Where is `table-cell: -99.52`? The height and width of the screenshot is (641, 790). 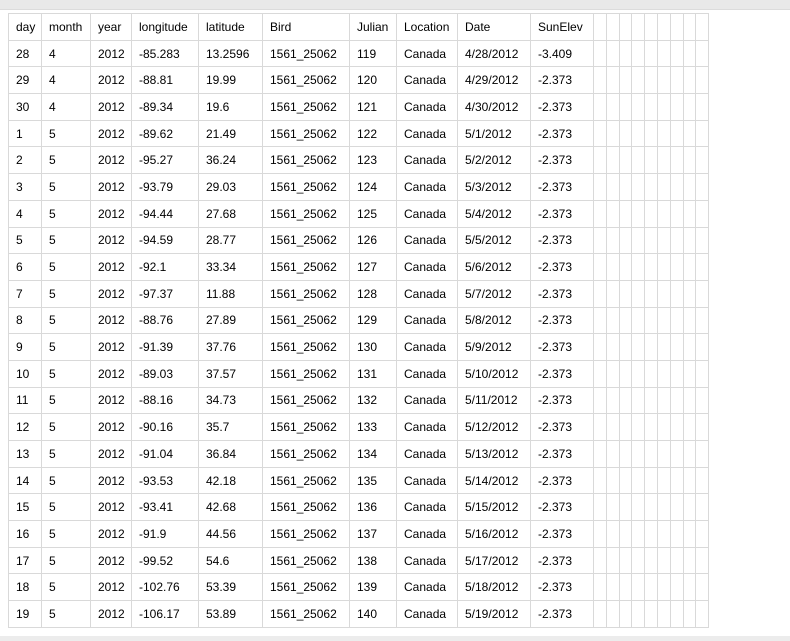
table-cell: -99.52 is located at coordinates (165, 560).